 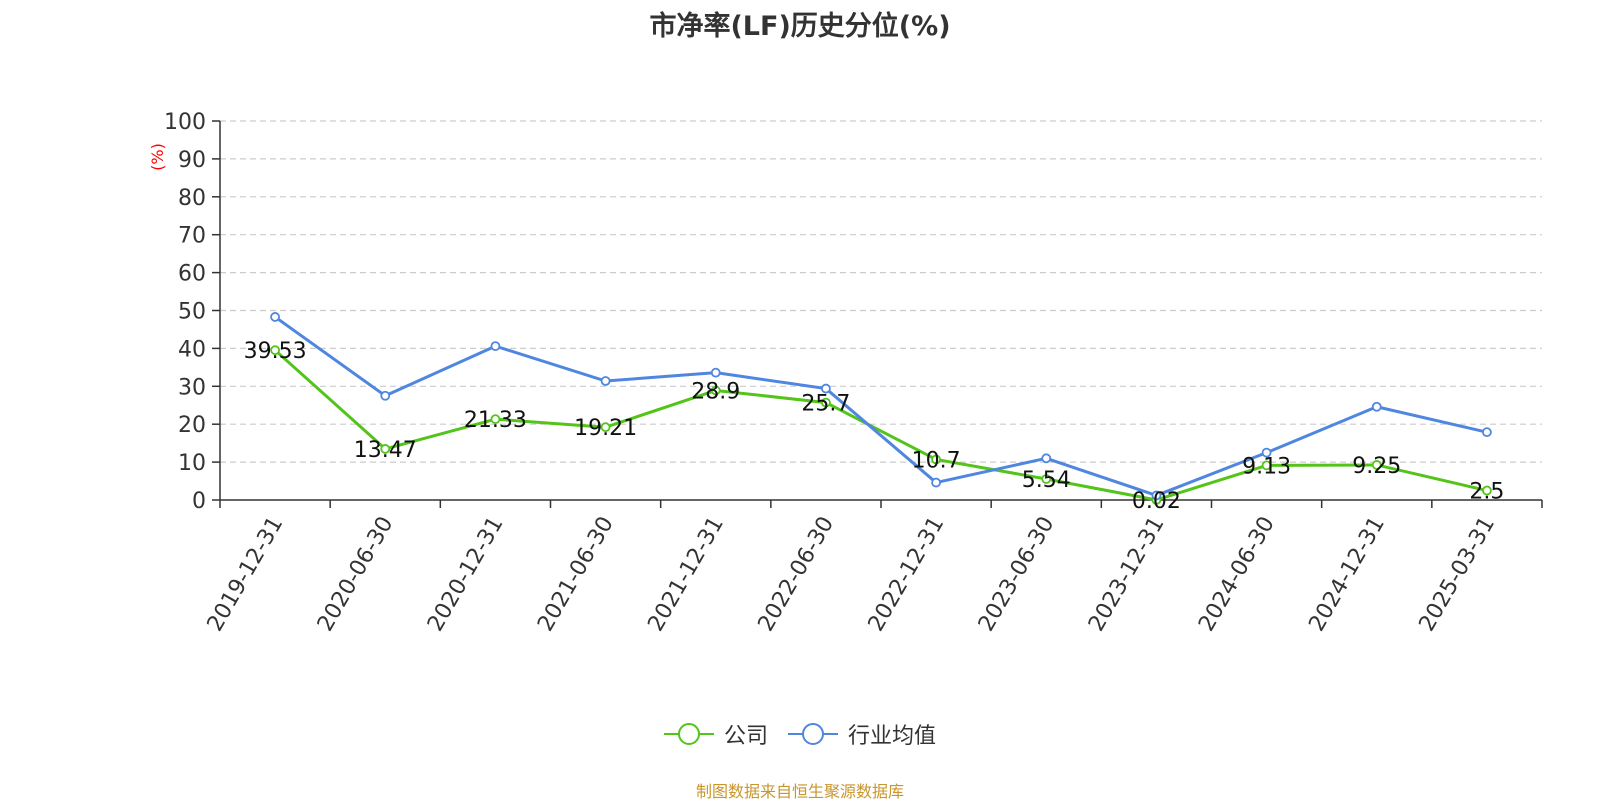 I want to click on chart-title: 市净率(LF)历史分位(%), so click(x=800, y=26).